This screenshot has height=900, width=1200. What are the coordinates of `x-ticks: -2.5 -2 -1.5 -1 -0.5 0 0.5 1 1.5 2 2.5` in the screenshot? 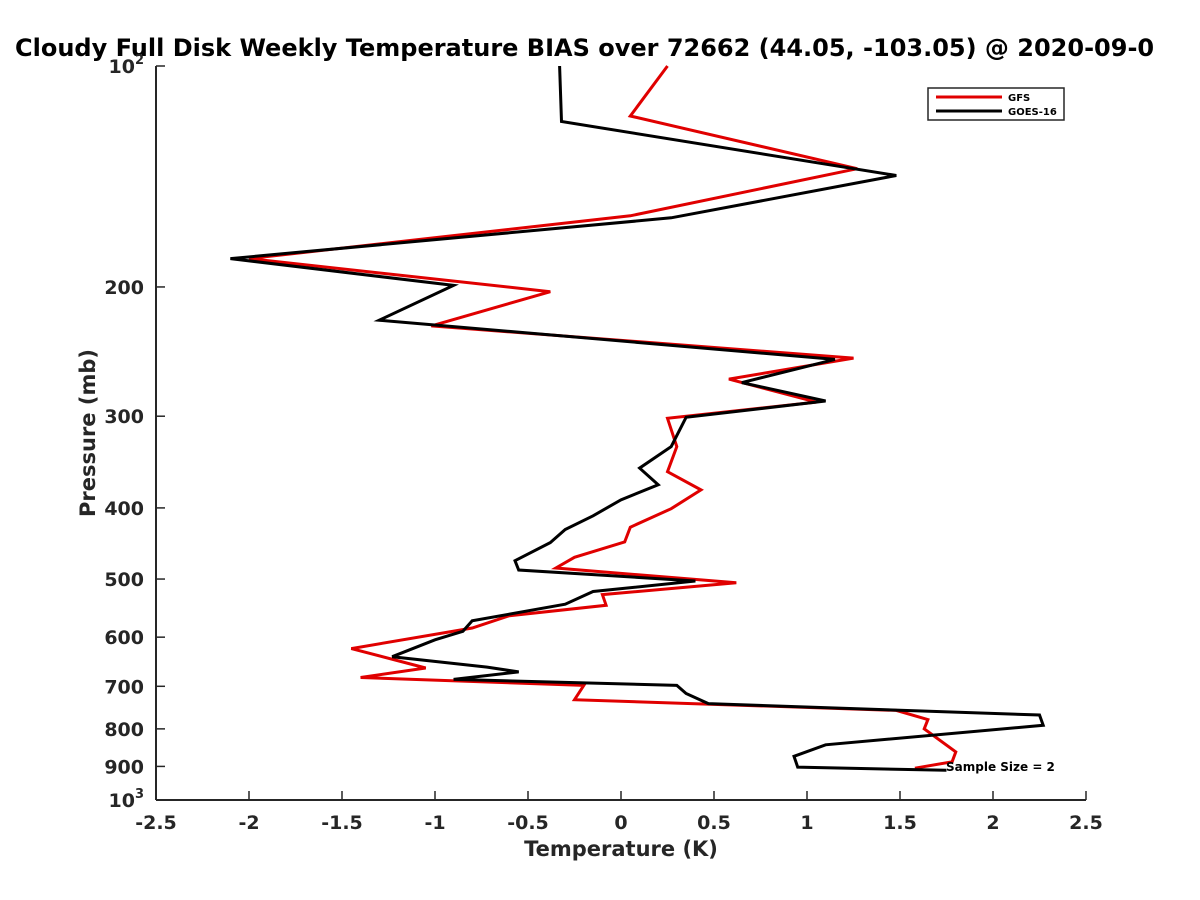 It's located at (619, 812).